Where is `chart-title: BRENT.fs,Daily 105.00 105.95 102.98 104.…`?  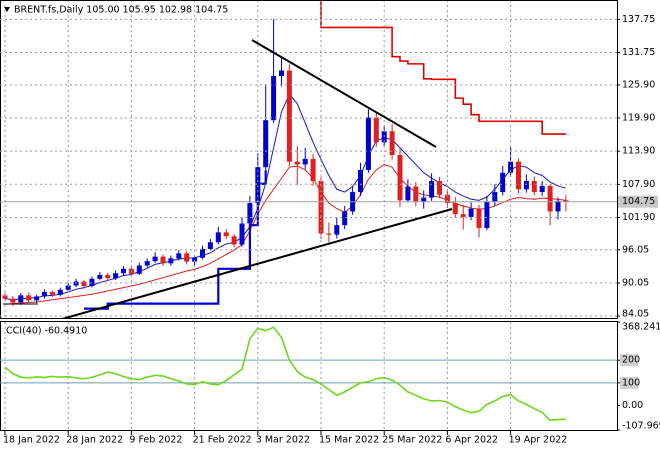
chart-title: BRENT.fs,Daily 105.00 105.95 102.98 104.… is located at coordinates (121, 10).